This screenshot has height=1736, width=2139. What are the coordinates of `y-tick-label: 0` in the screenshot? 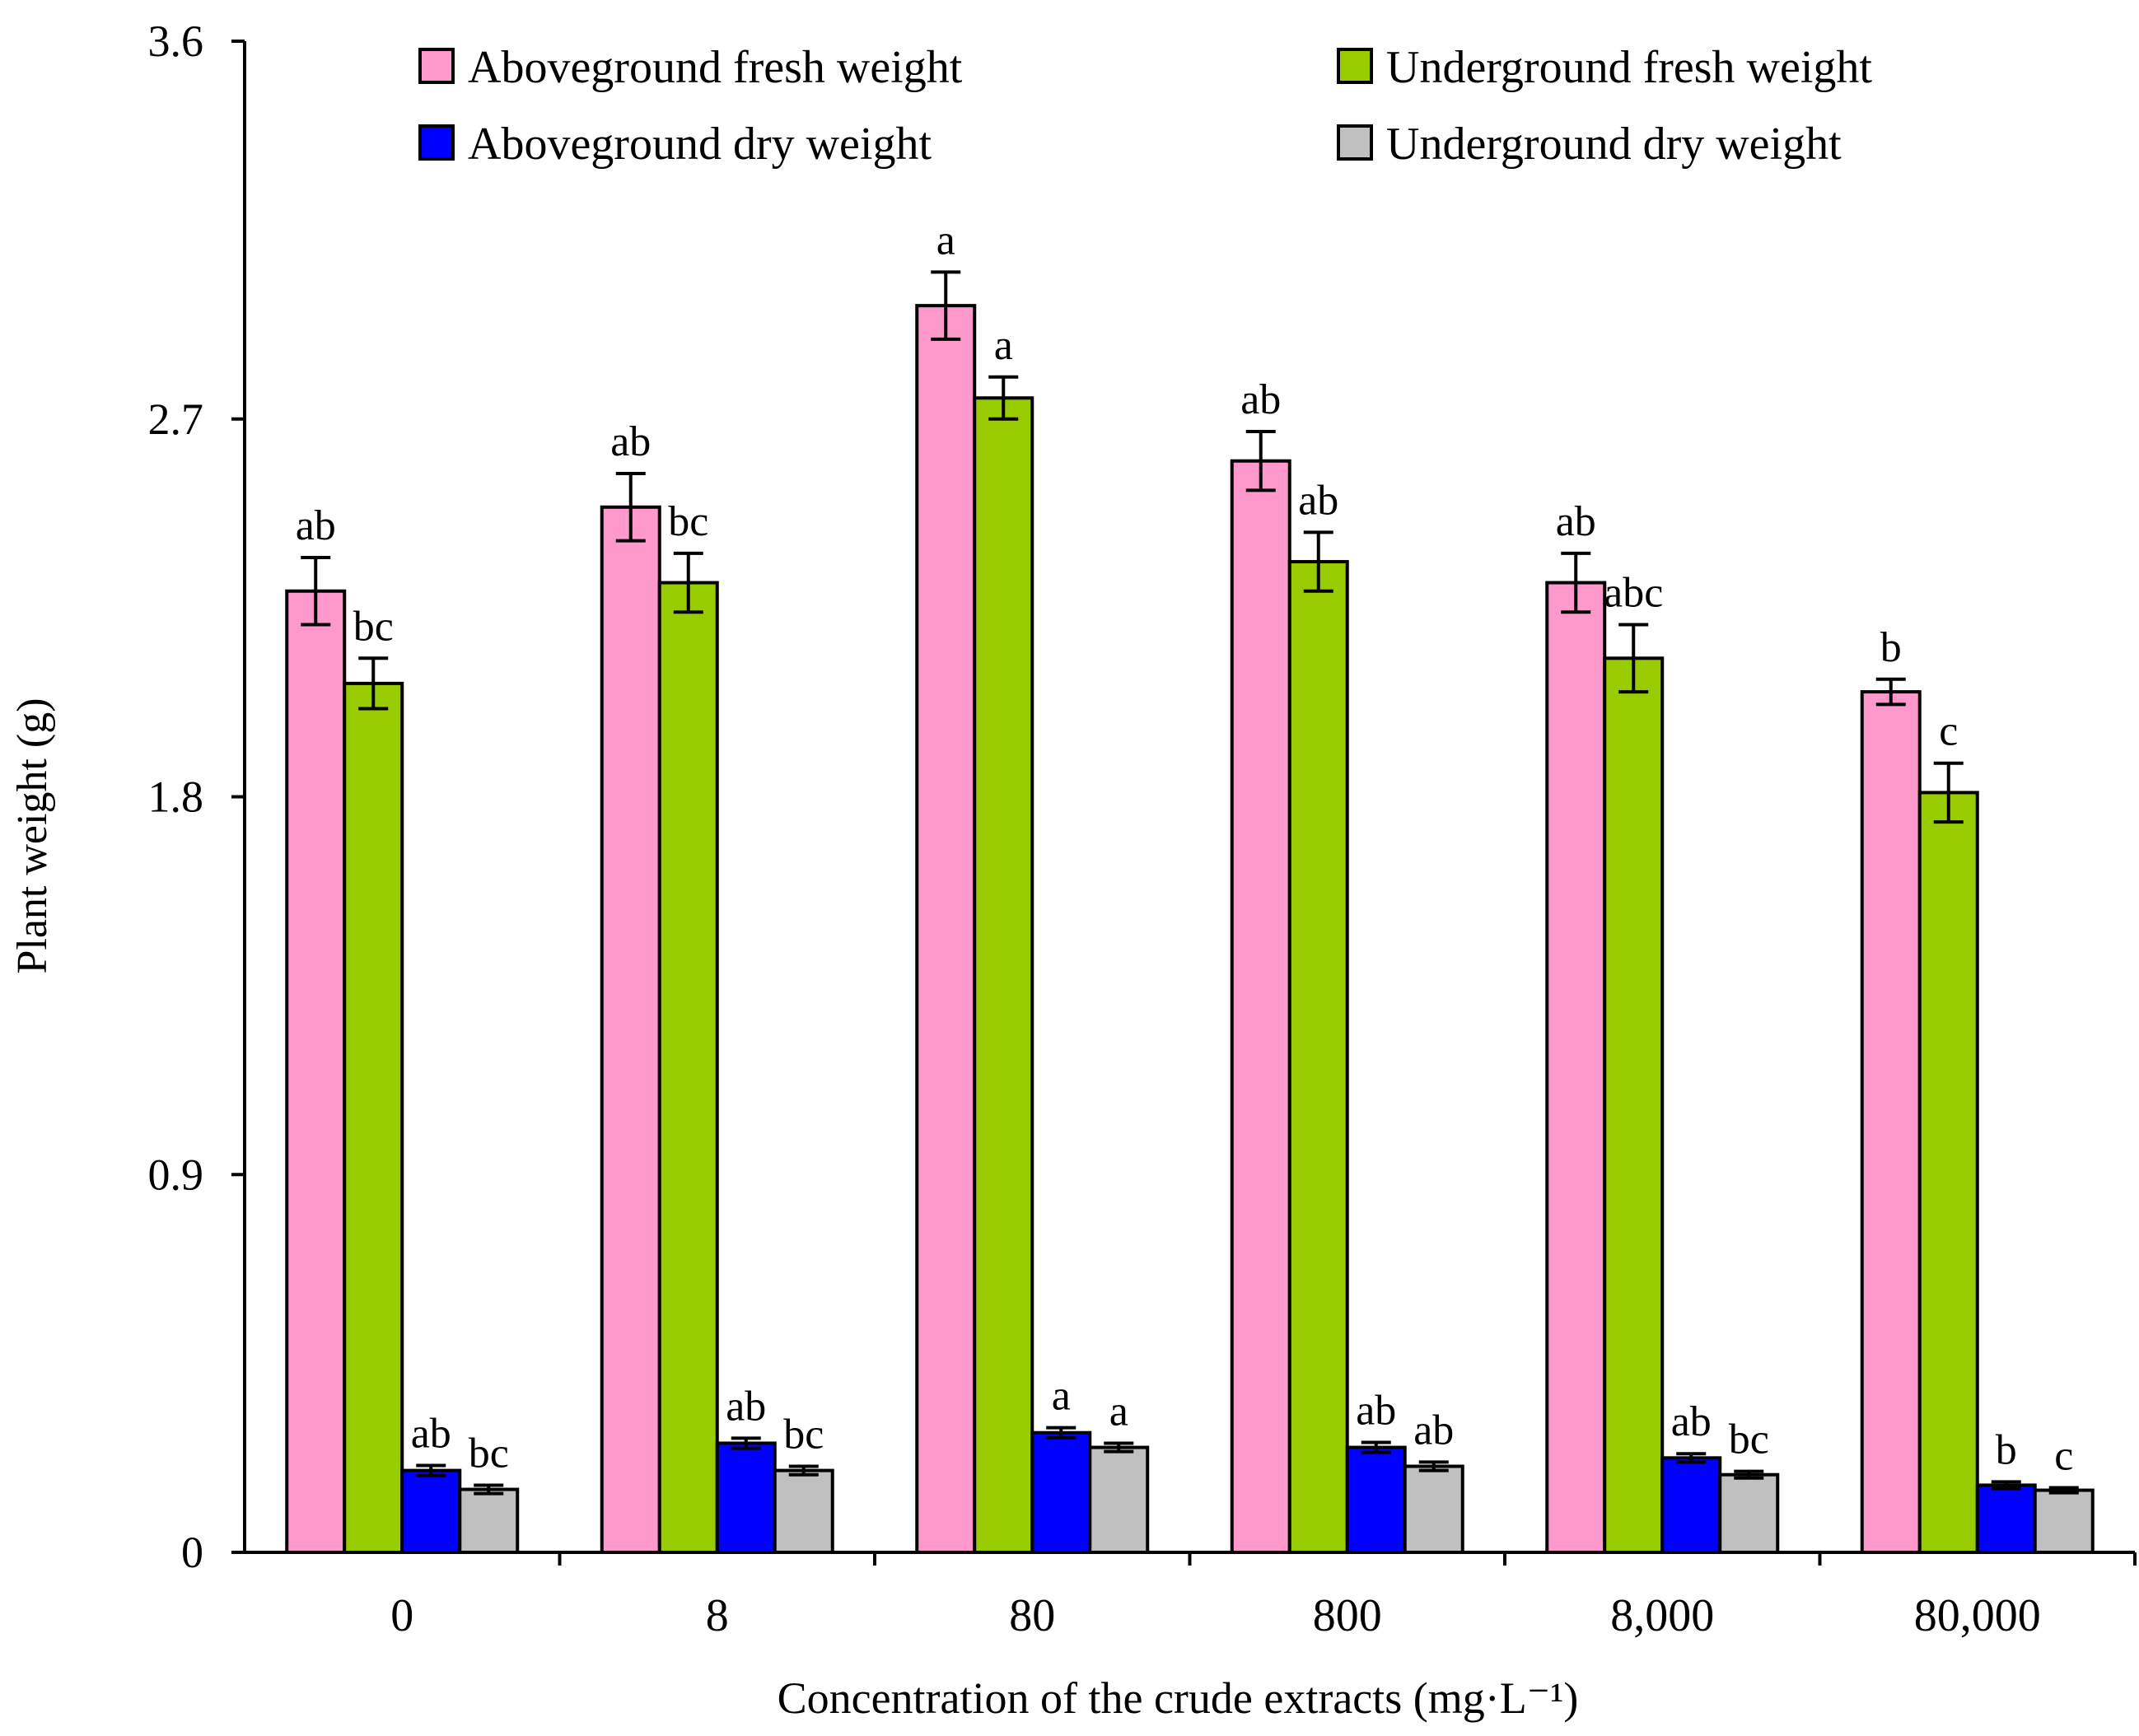 It's located at (192, 1552).